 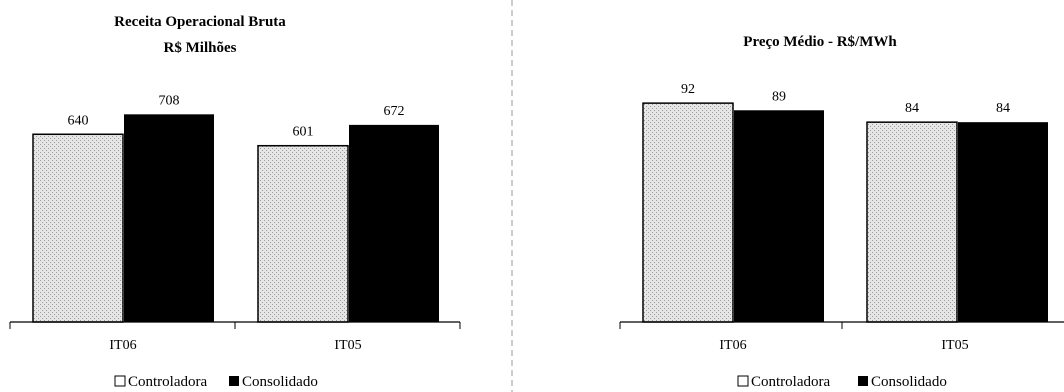 I want to click on chart-title: Preço Médio - R$/MWh, so click(x=820, y=42).